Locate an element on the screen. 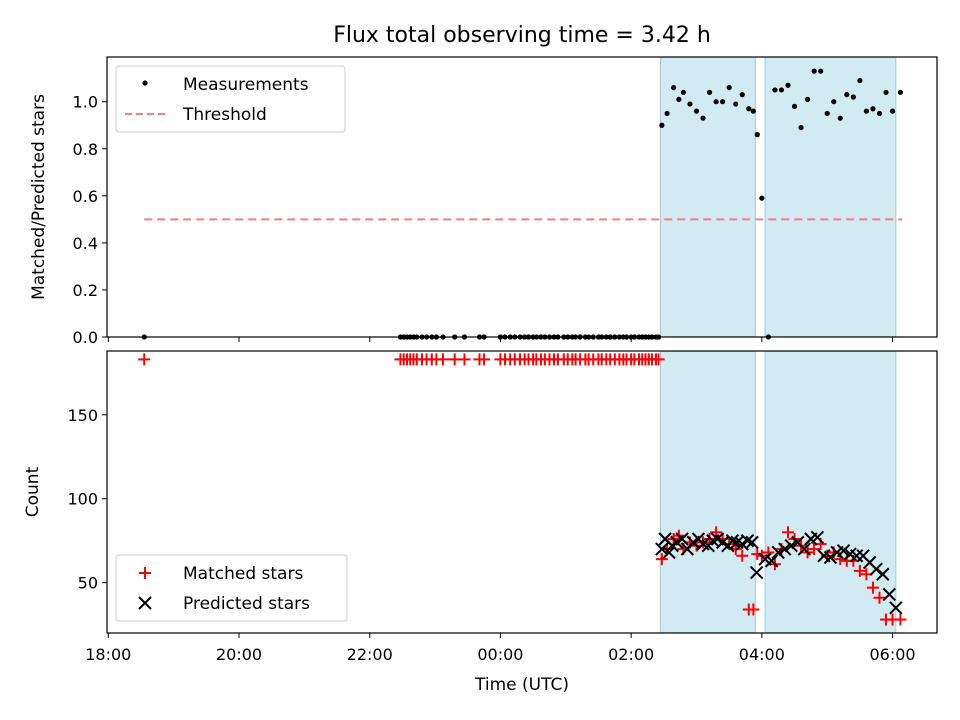  x-tick-label: 22:00 is located at coordinates (370, 654).